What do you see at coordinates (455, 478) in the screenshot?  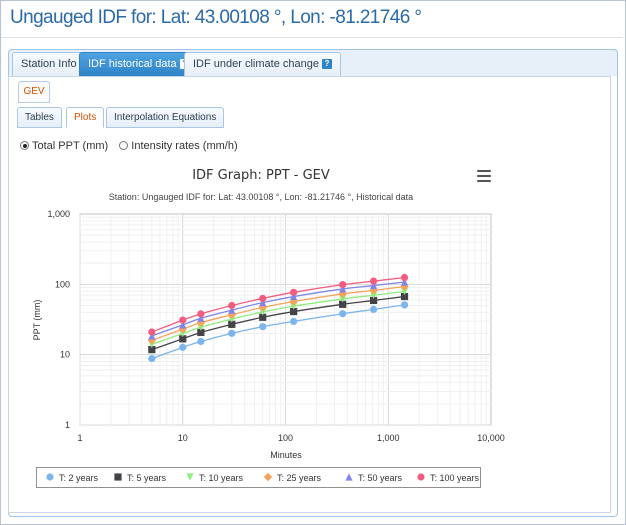 I see `legend-label: T: 100 years` at bounding box center [455, 478].